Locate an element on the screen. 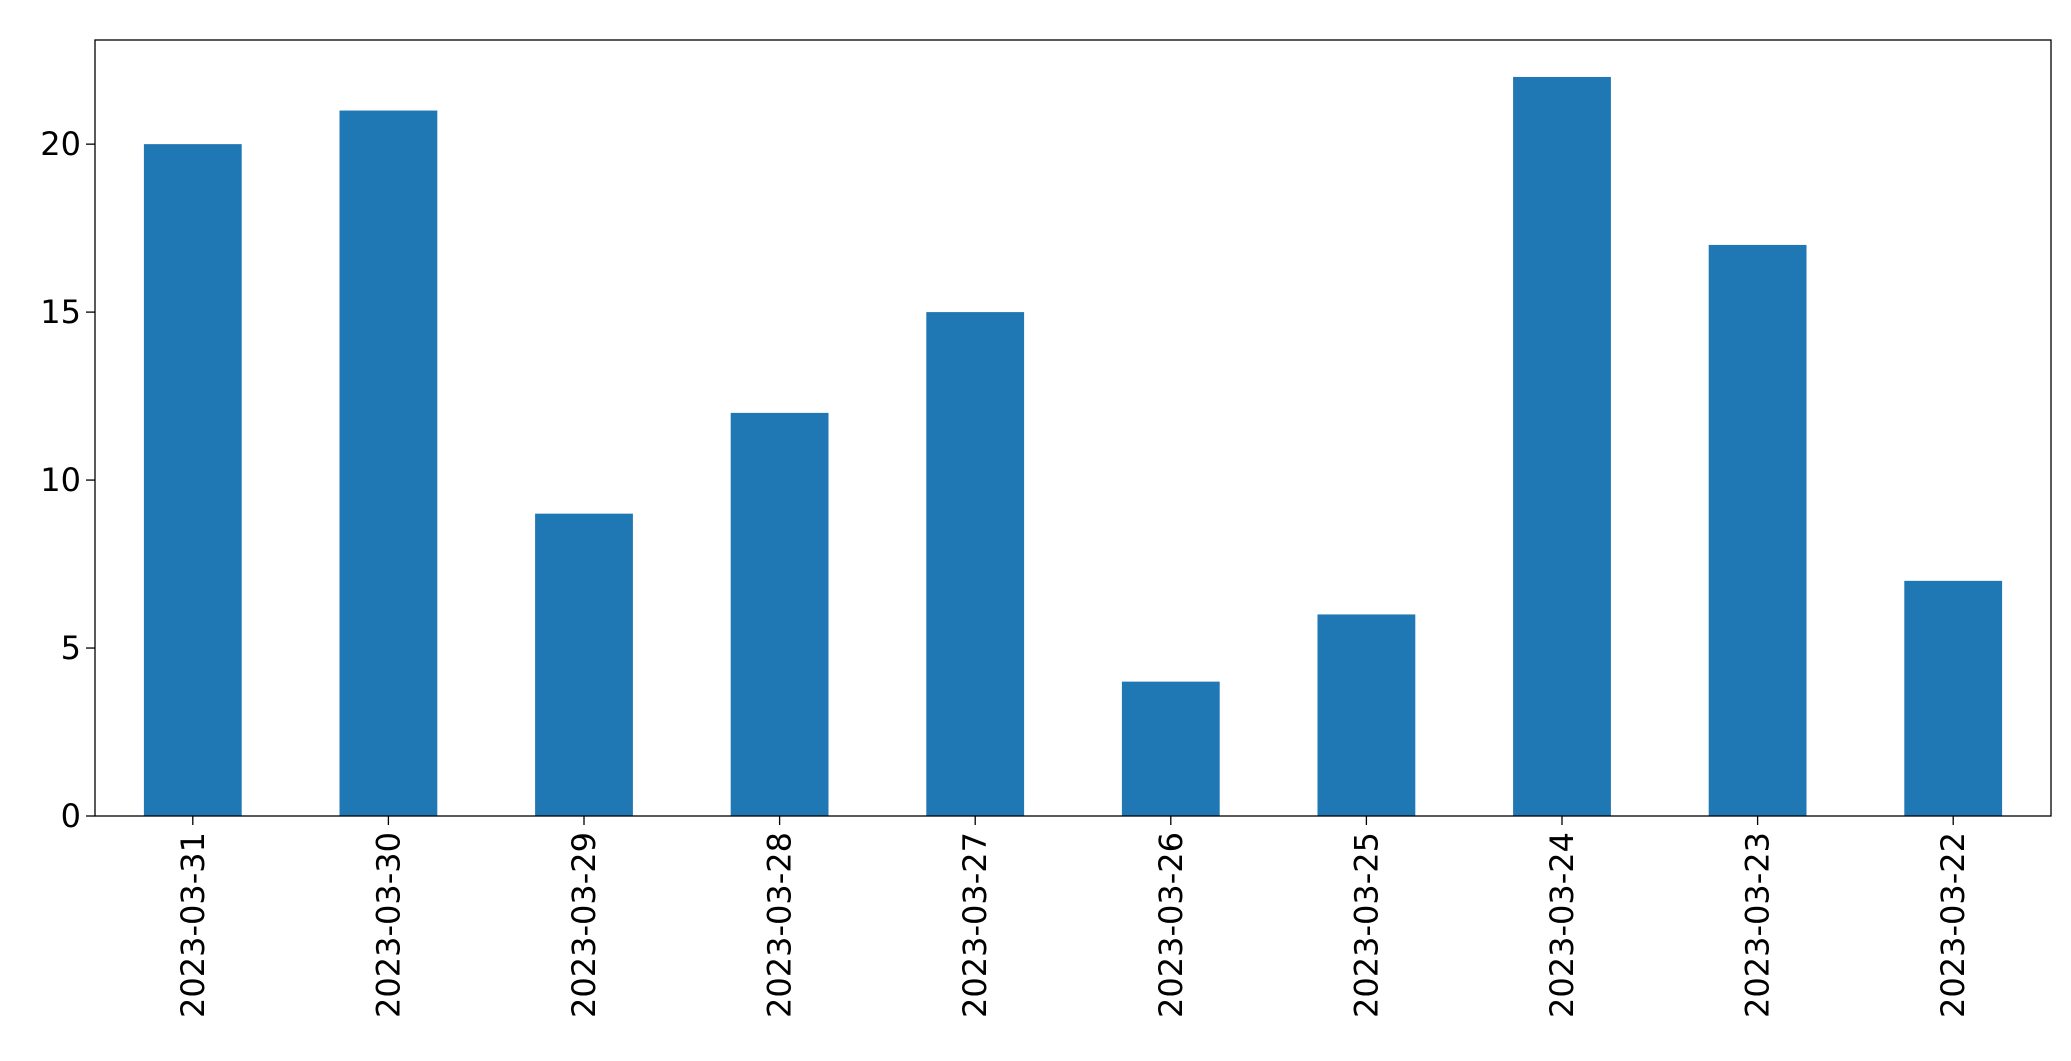  y-tick-label: 10 is located at coordinates (60, 480).